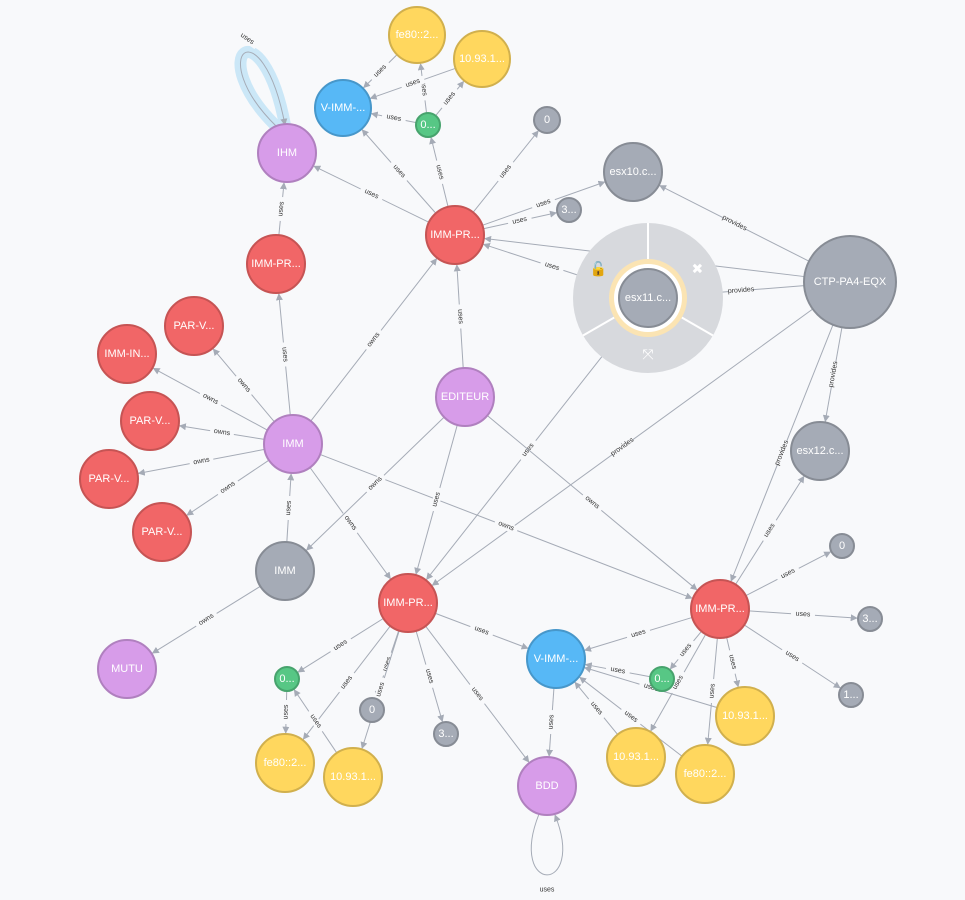 Image resolution: width=965 pixels, height=900 pixels. I want to click on edge-immpr_right-to-one_right: uses, so click(792, 656).